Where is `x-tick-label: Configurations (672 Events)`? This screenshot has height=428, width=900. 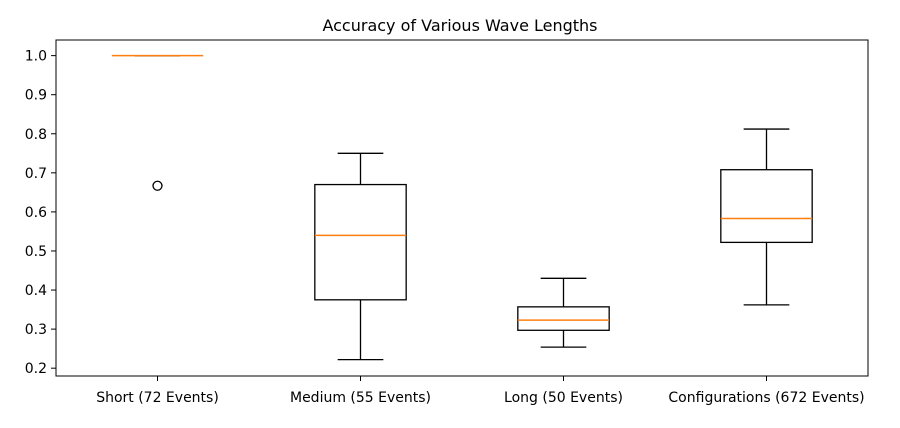 x-tick-label: Configurations (672 Events) is located at coordinates (766, 398).